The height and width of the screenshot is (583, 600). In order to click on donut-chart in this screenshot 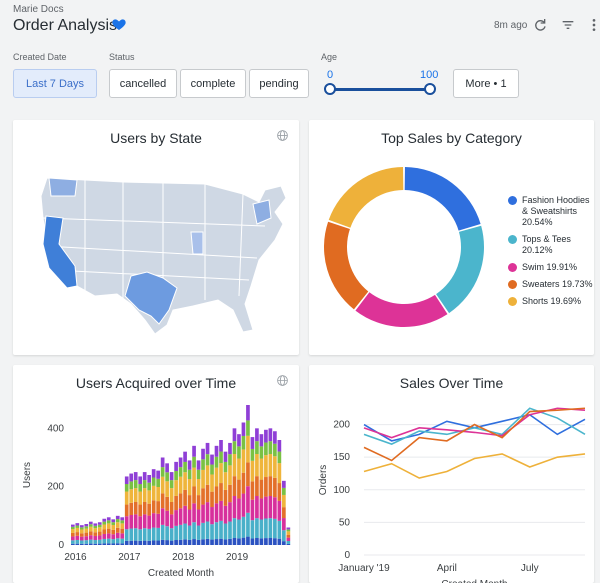, I will do `click(404, 247)`.